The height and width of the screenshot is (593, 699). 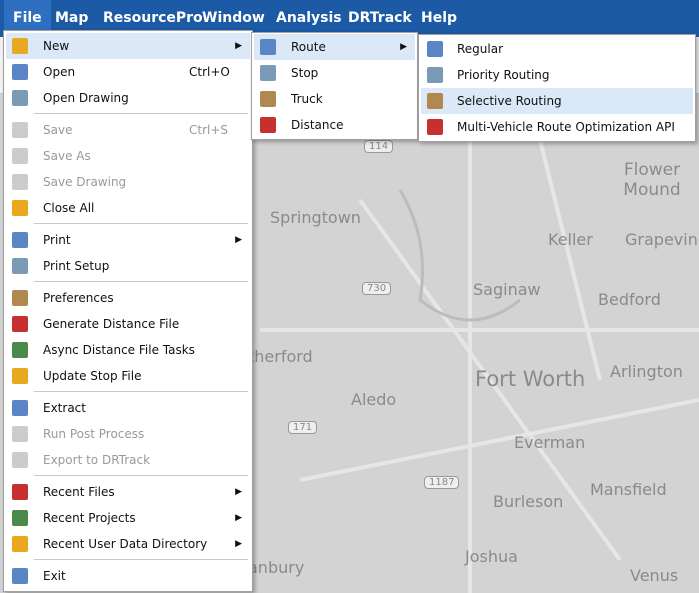 I want to click on menu-item-label: Regular, so click(x=480, y=49).